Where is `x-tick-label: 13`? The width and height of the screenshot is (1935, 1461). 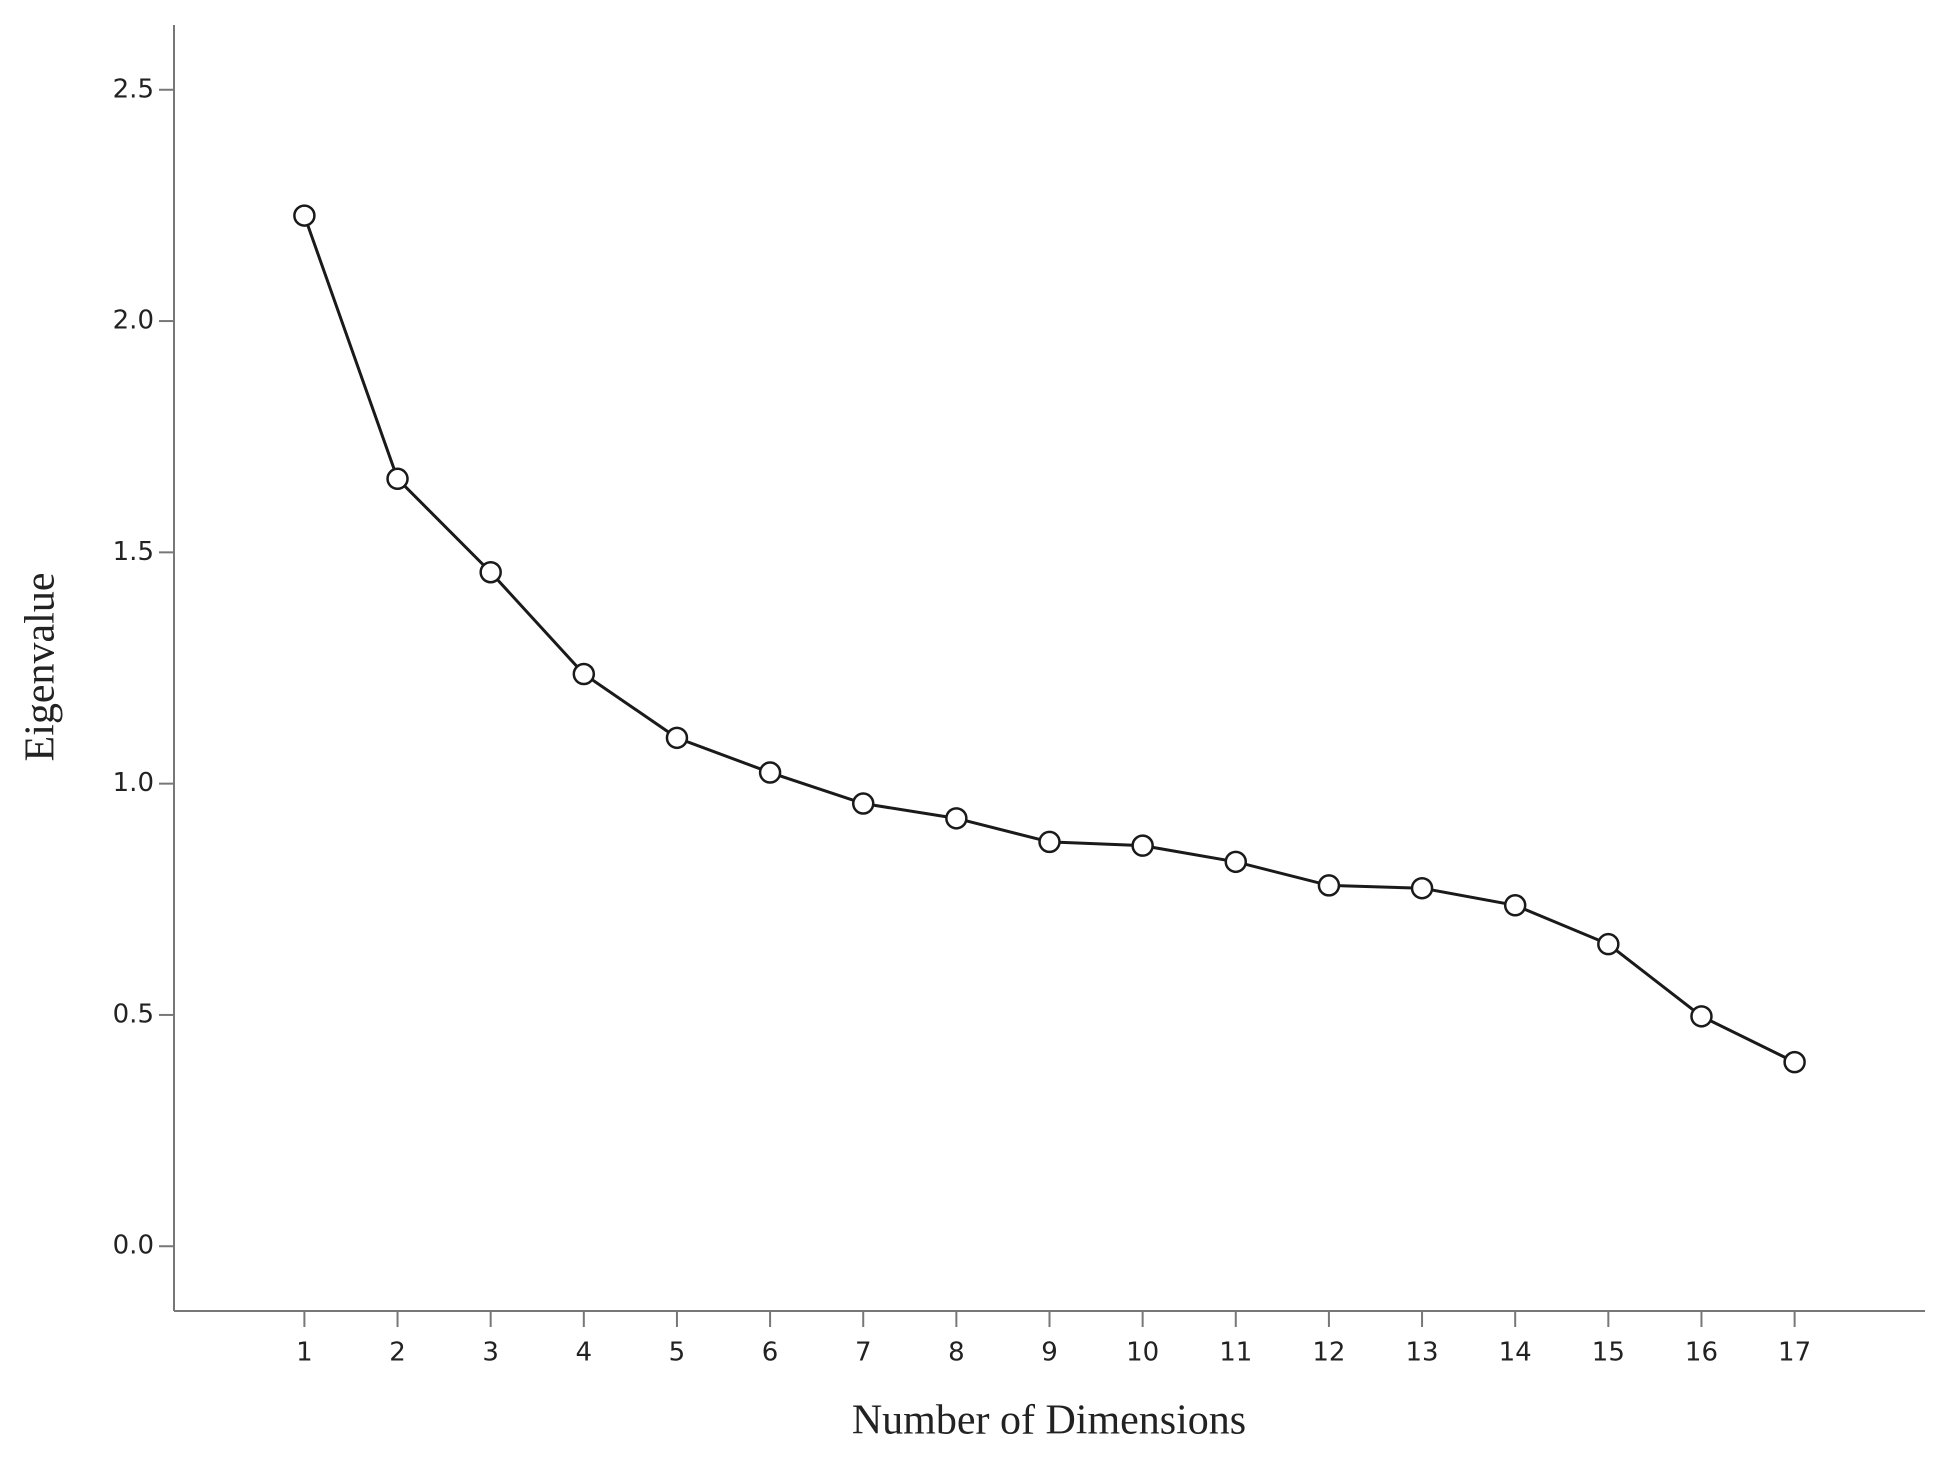
x-tick-label: 13 is located at coordinates (1422, 1353).